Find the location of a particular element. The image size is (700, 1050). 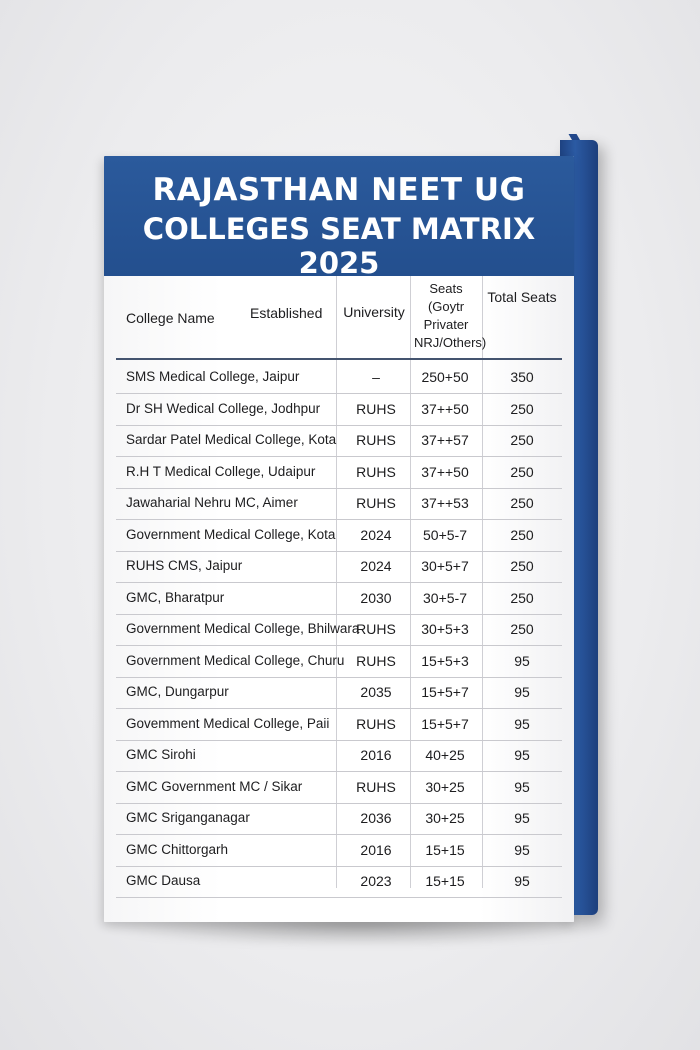

seats-cell: 30+5+3 is located at coordinates (445, 629).